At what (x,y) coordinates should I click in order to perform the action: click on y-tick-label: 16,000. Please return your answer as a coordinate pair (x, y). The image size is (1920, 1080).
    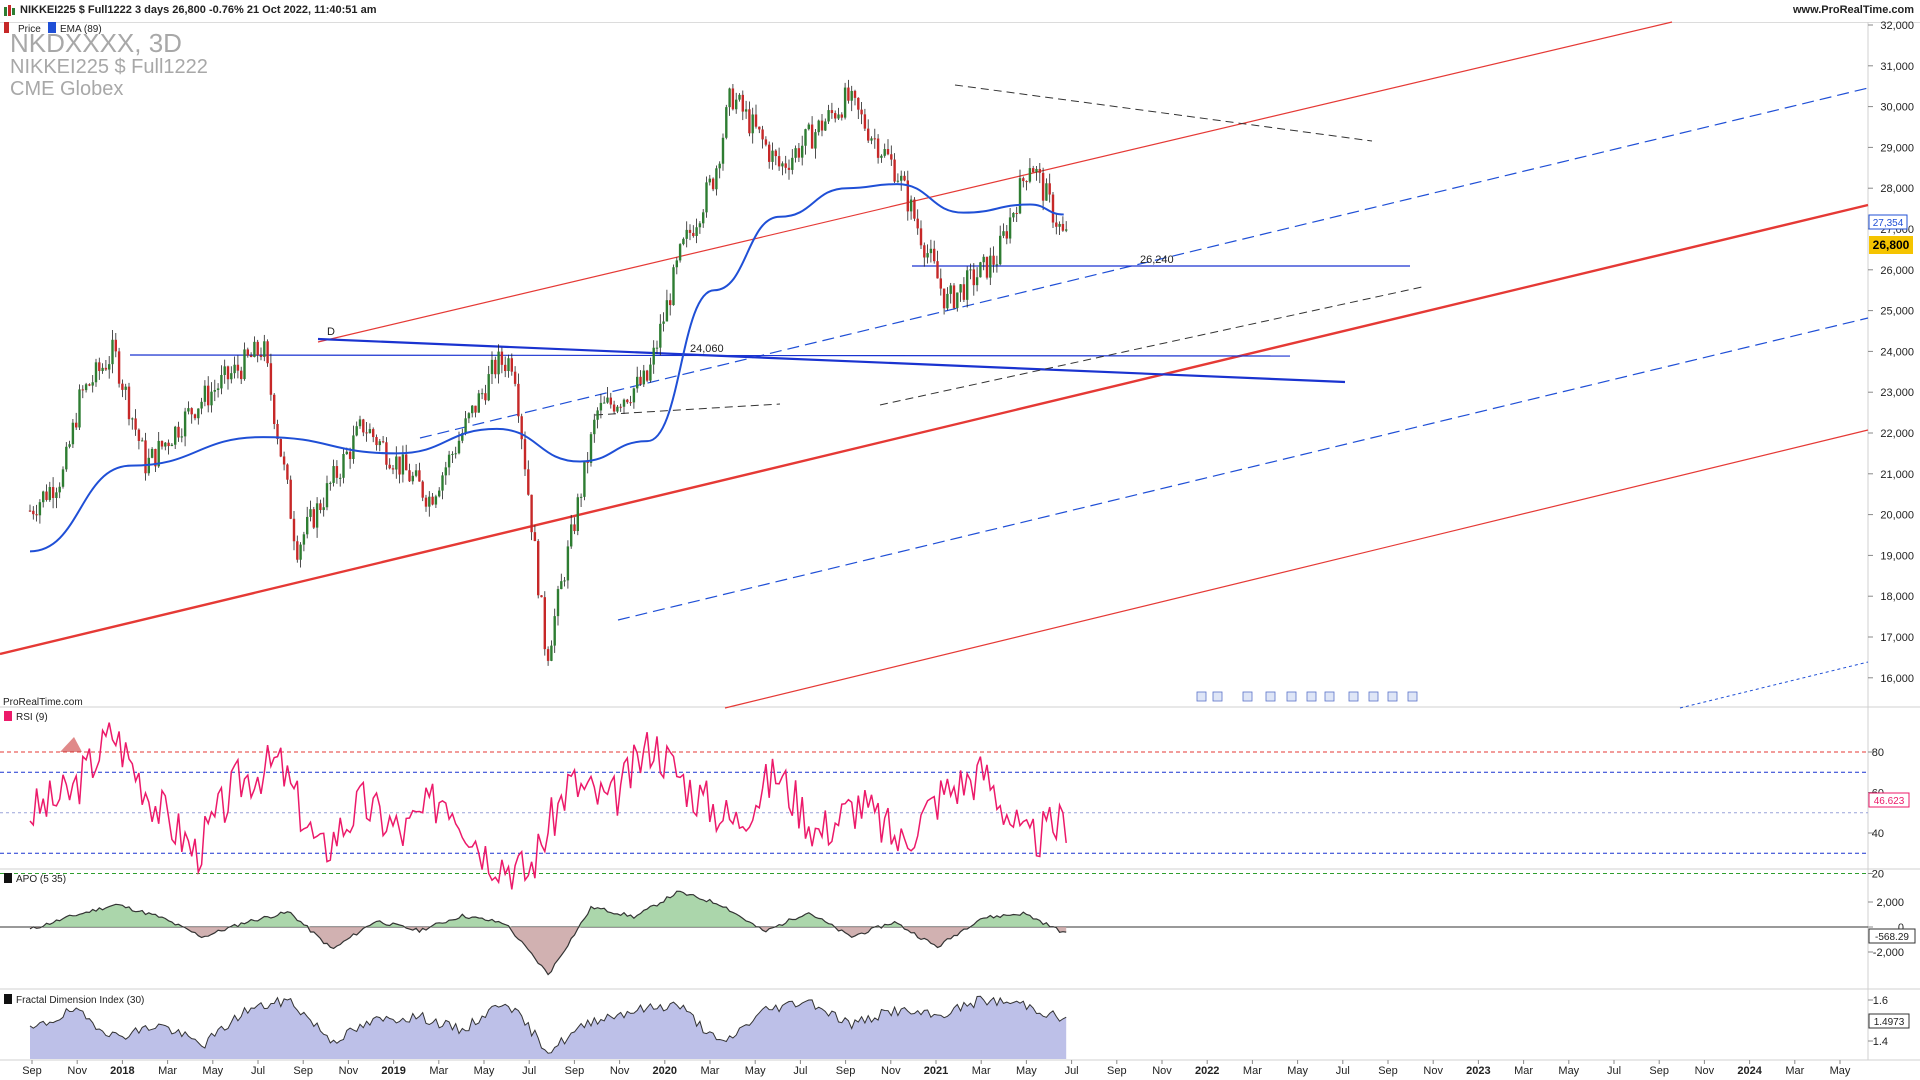
    Looking at the image, I should click on (1897, 679).